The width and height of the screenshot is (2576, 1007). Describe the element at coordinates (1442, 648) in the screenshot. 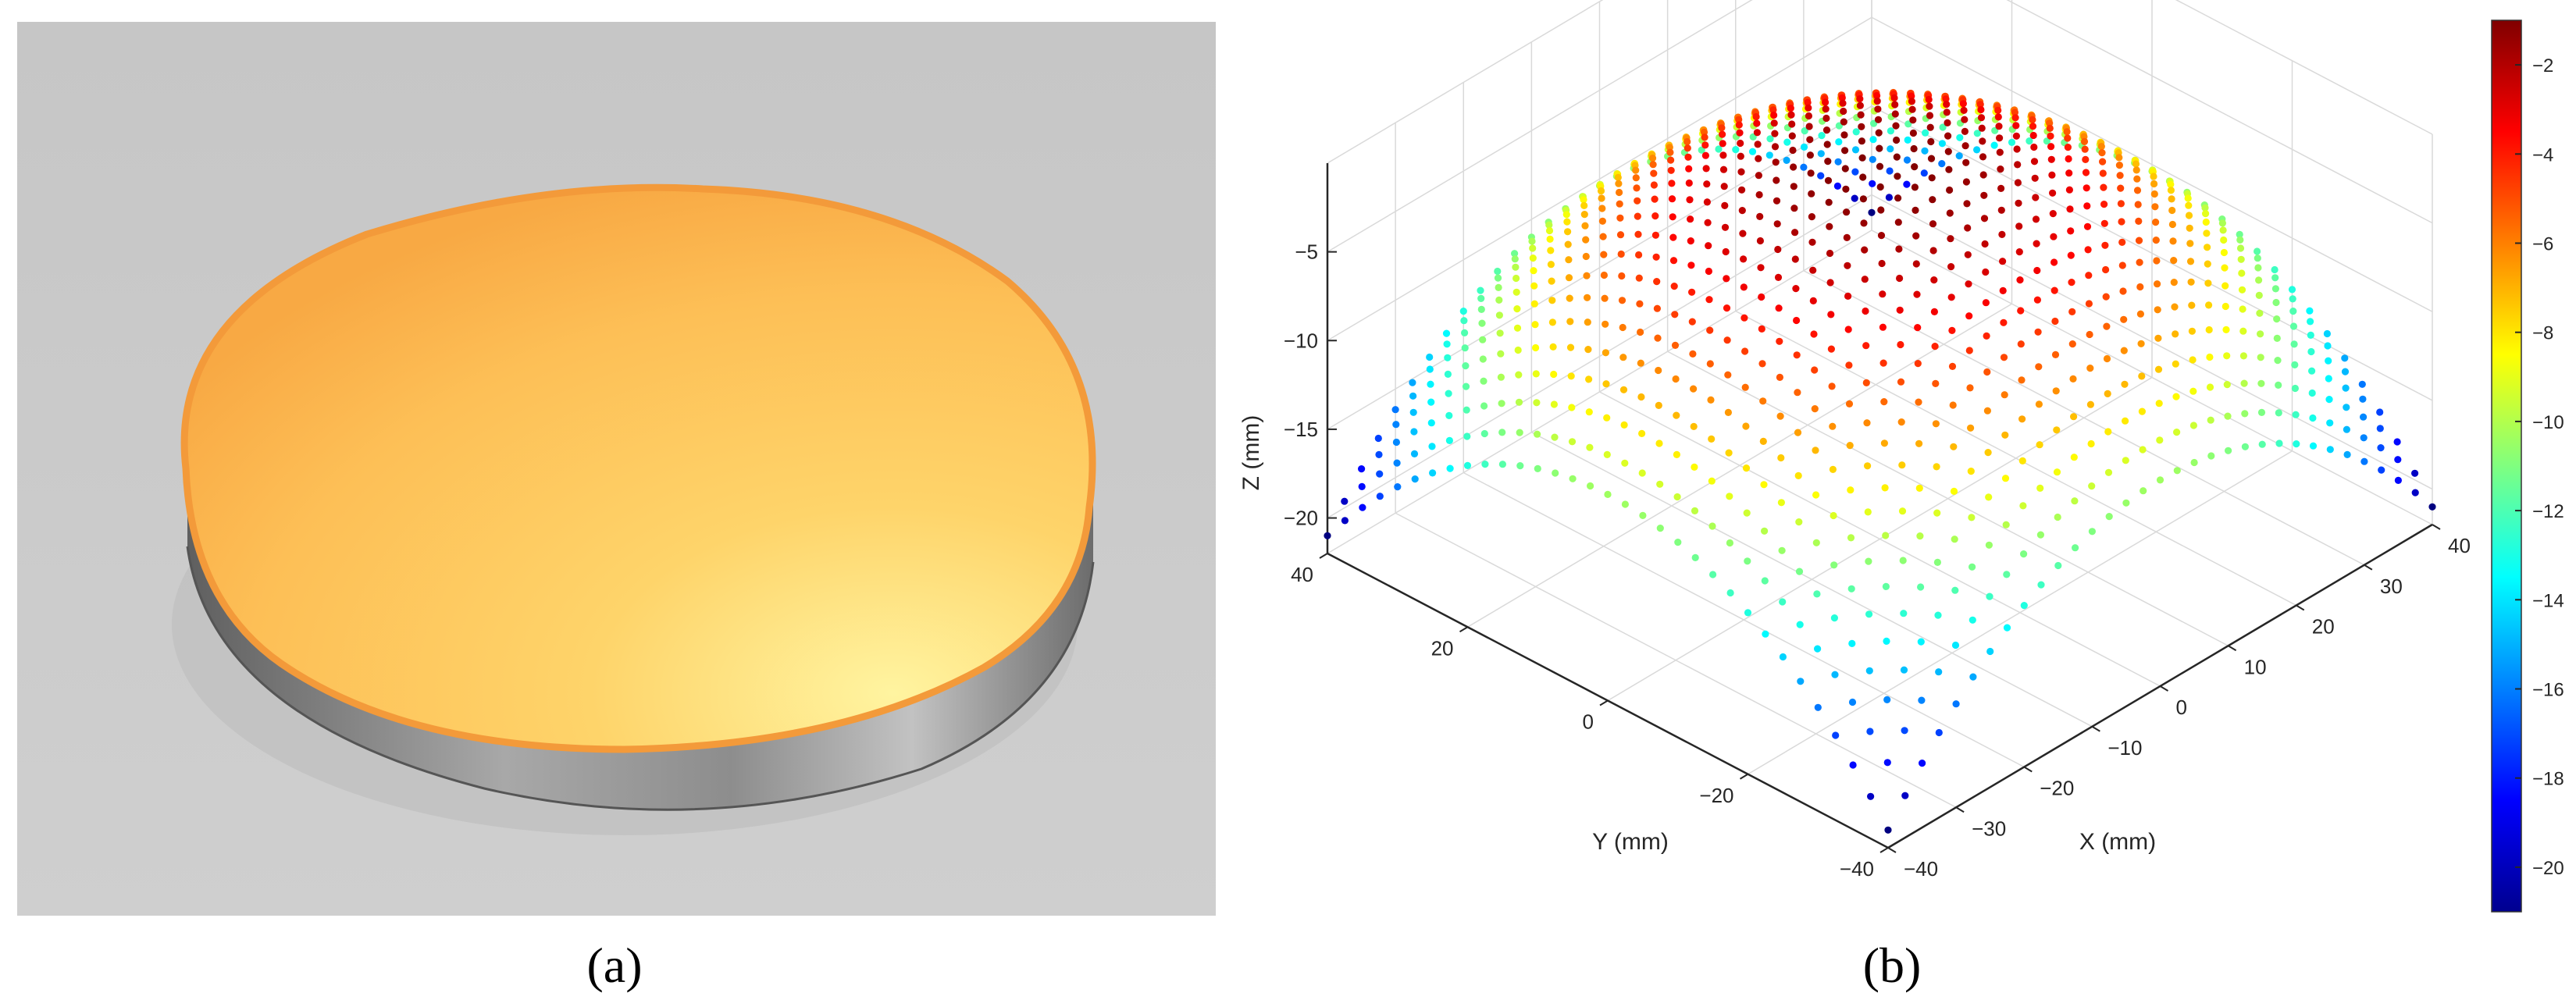

I see `y-tick-label: 20` at that location.